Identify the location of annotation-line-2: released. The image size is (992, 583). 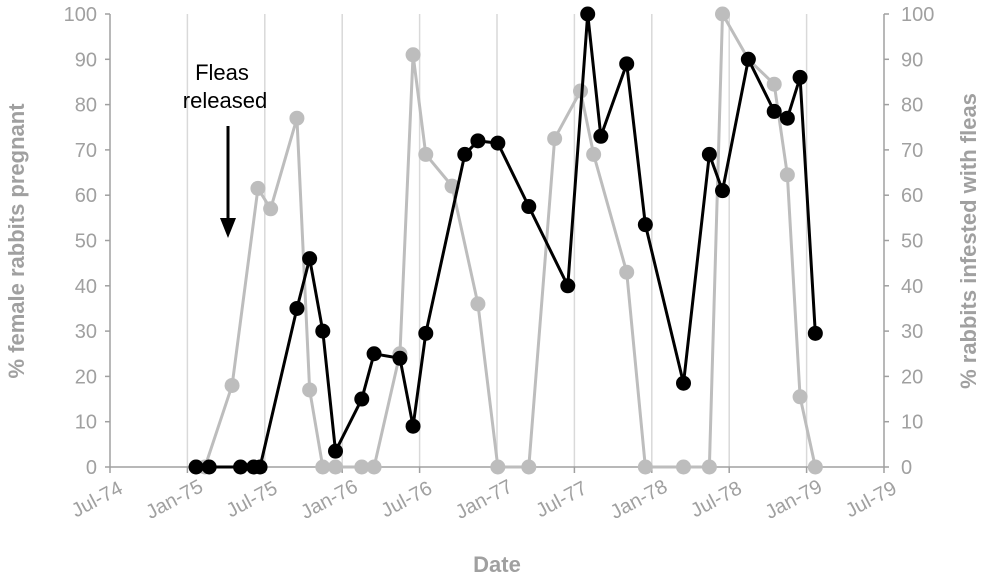
(225, 100).